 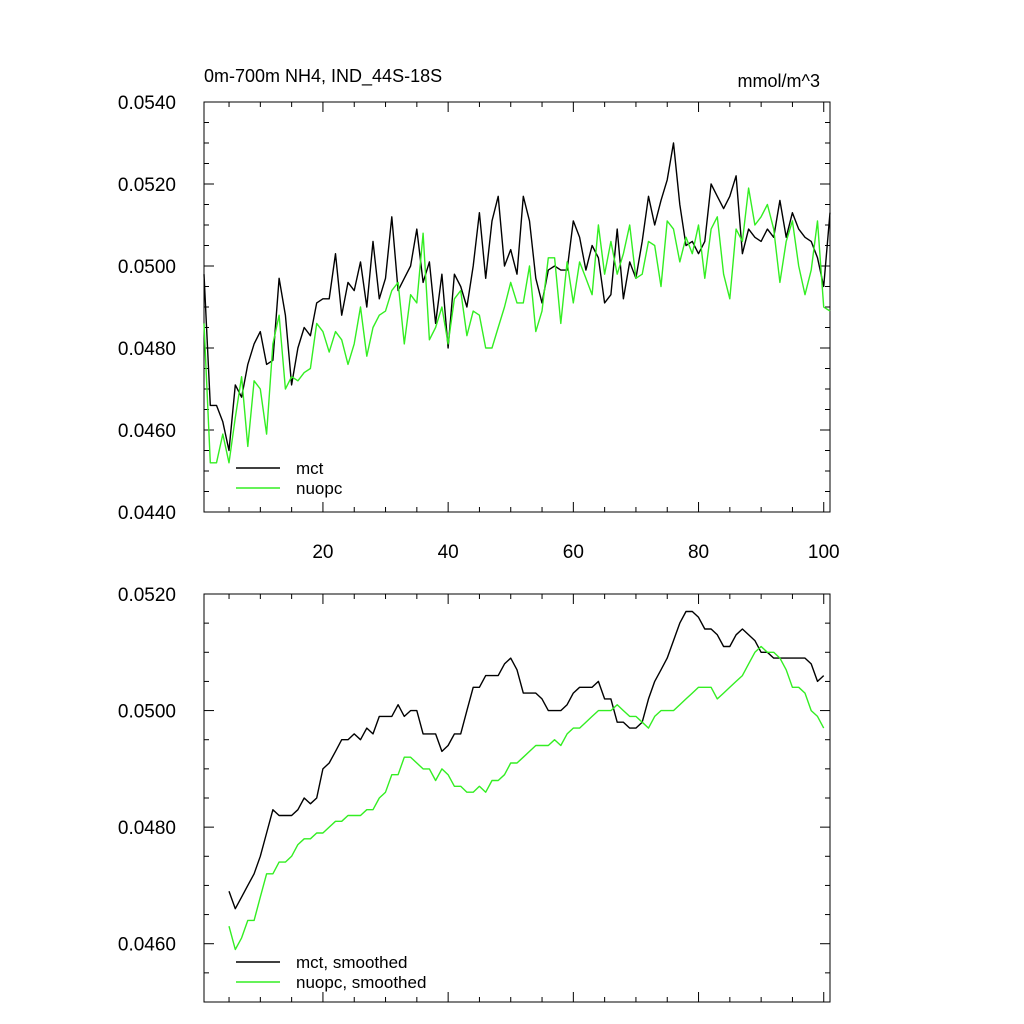 I want to click on legend-label: nuopc, so click(x=319, y=488).